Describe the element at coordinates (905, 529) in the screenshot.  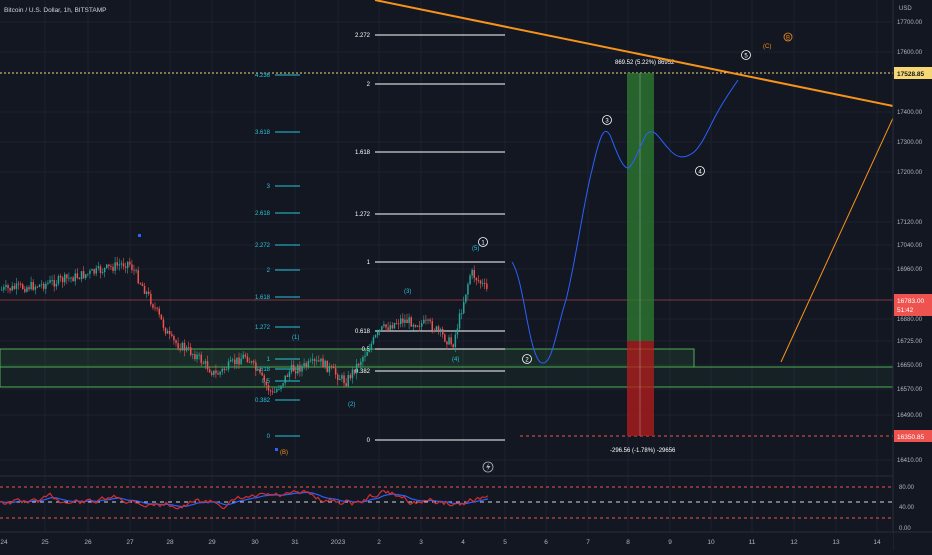
I see `osc-tick: 0.00` at that location.